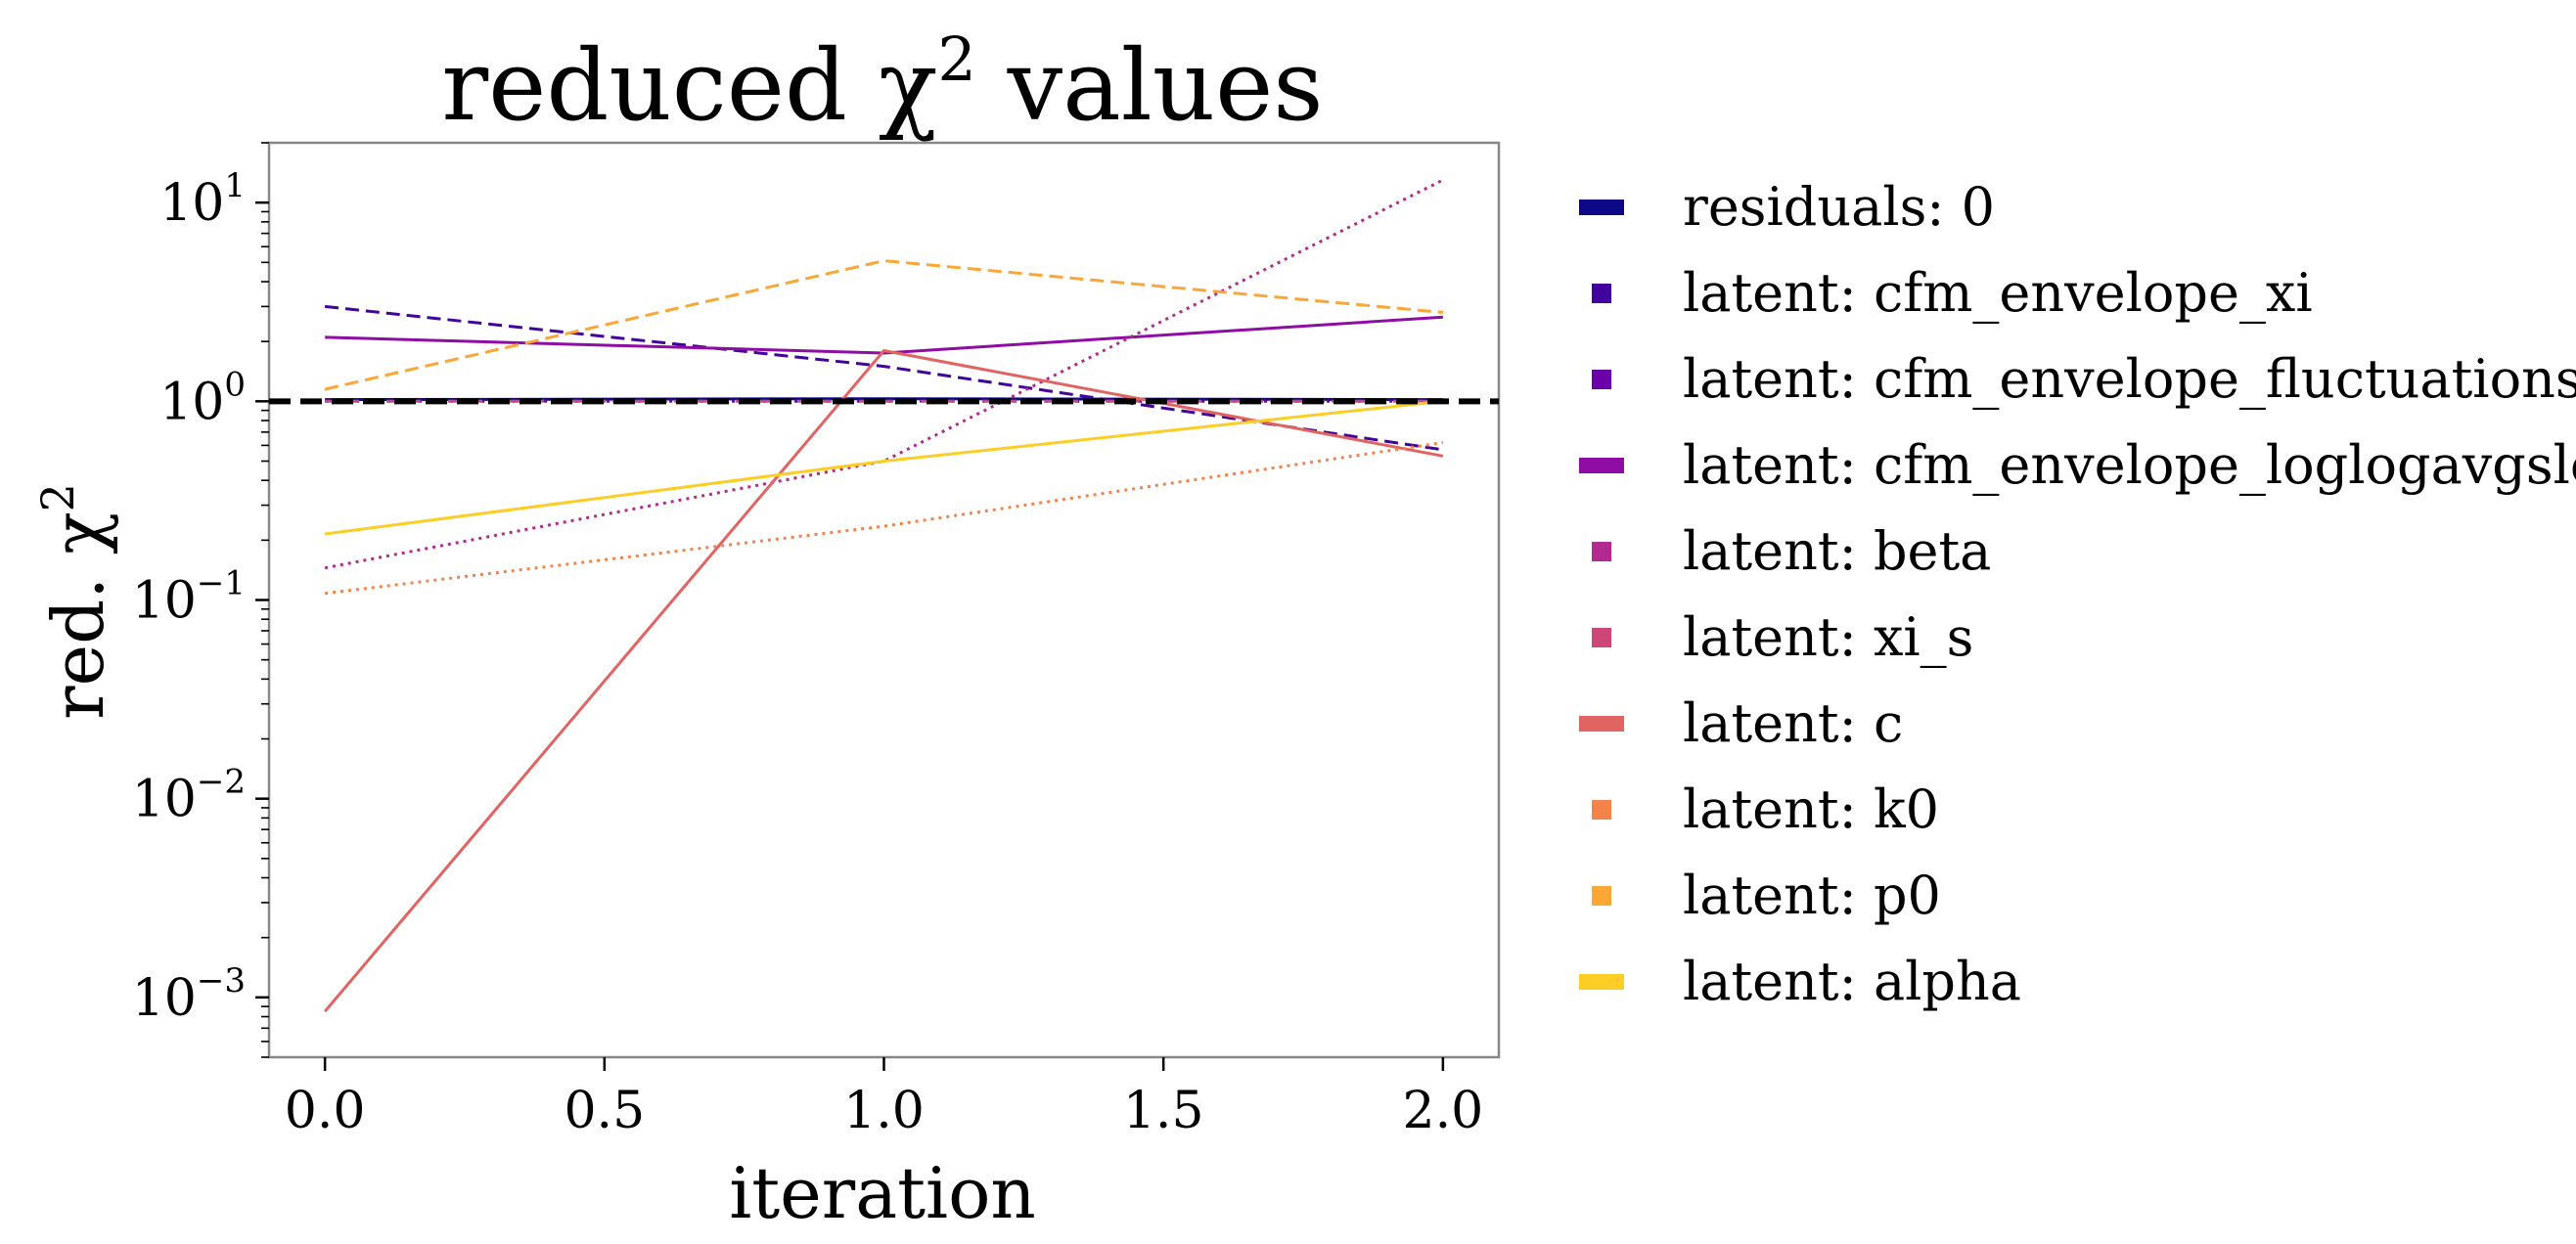  What do you see at coordinates (235, 384) in the screenshot?
I see `y-tick-label-exponent: 0` at bounding box center [235, 384].